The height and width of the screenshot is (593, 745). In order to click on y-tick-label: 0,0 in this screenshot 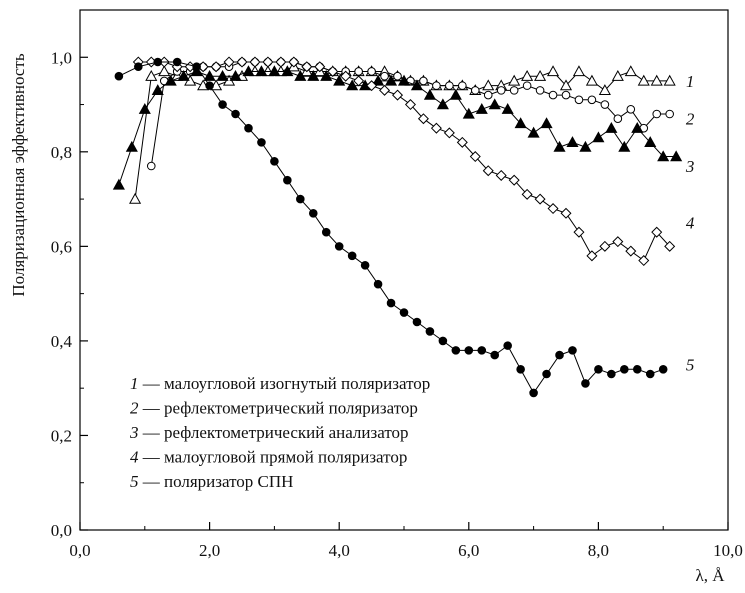, I will do `click(61, 530)`.